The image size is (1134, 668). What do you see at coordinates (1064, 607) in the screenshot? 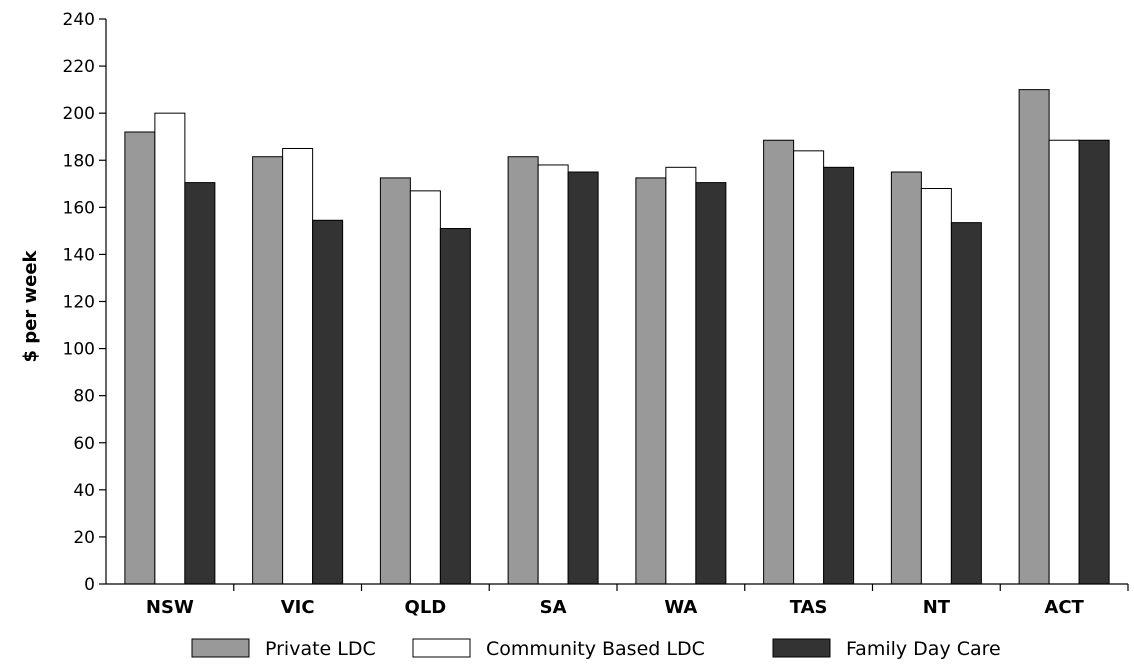
I see `x-tick-label: ACT` at bounding box center [1064, 607].